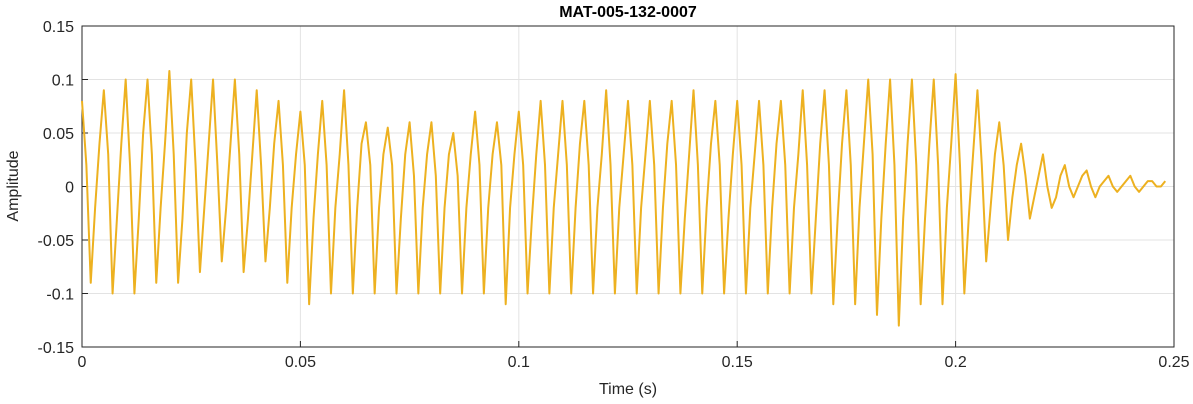  Describe the element at coordinates (63, 81) in the screenshot. I see `y-tick-label: 0.1` at that location.